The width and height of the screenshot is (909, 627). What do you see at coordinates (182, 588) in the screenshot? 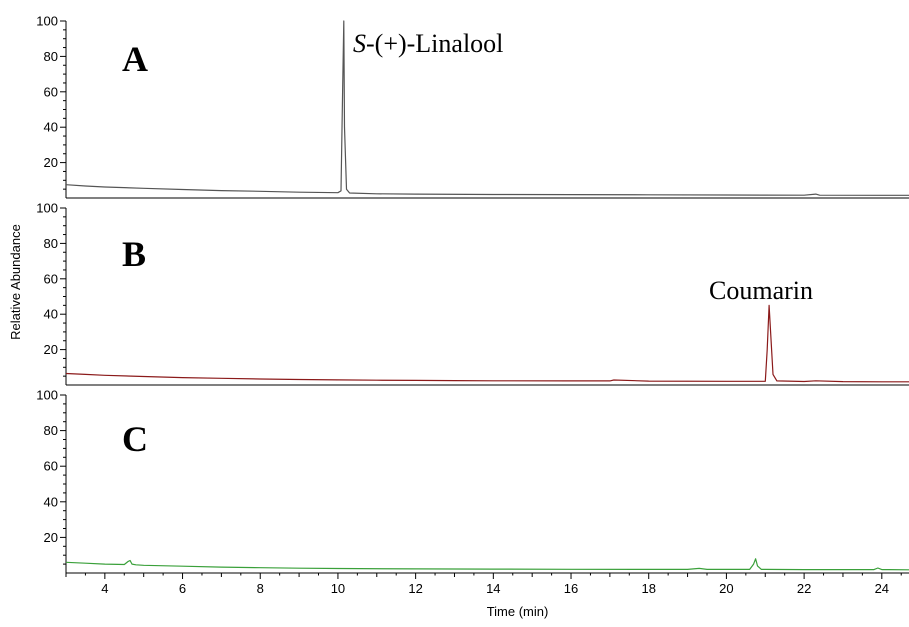
I see `x-tick-label: 6` at bounding box center [182, 588].